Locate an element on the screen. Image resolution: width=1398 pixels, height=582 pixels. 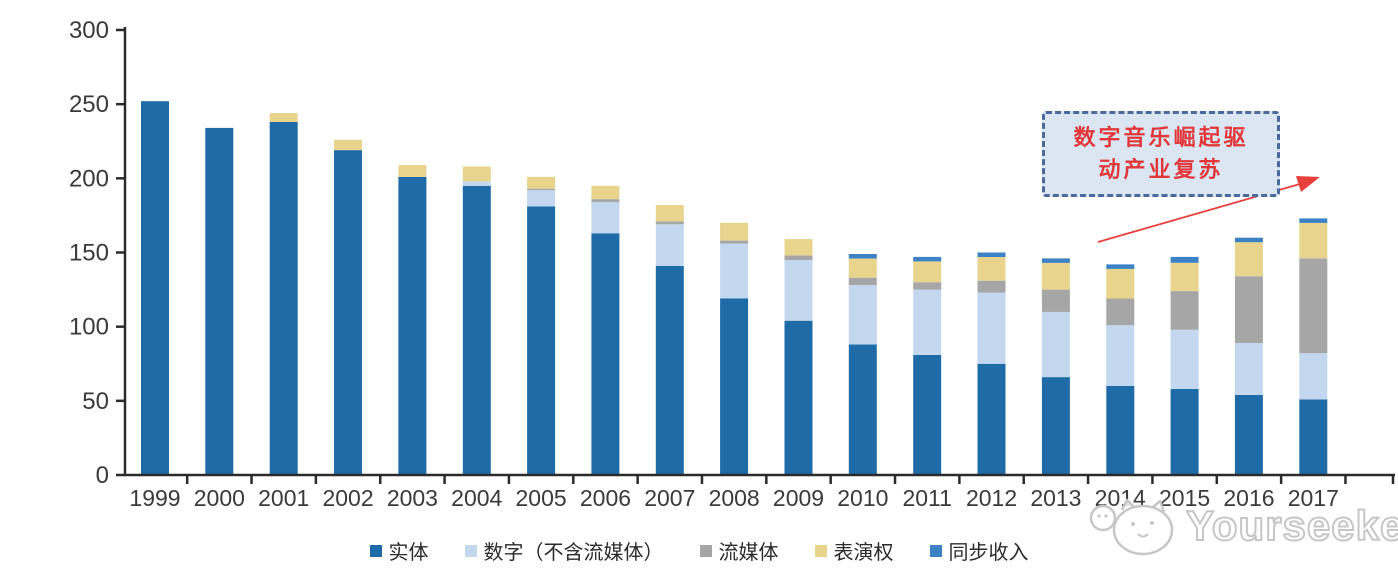
x-axis-tick-label-2012: 2012 is located at coordinates (991, 498).